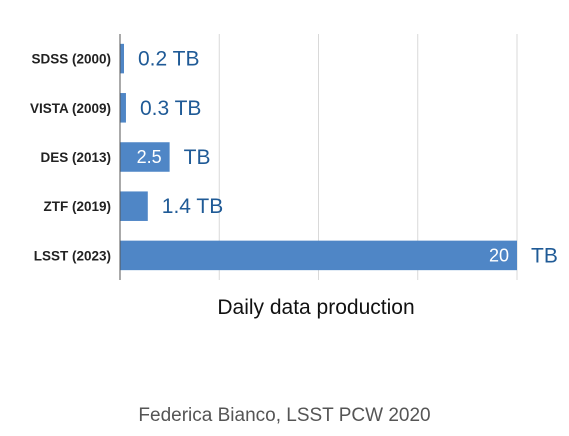 The width and height of the screenshot is (569, 436). Describe the element at coordinates (71, 59) in the screenshot. I see `category-label: SDSS (2000)` at that location.